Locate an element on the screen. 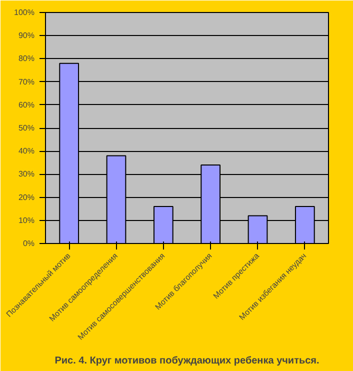  y-tick-label: 50% is located at coordinates (26, 128).